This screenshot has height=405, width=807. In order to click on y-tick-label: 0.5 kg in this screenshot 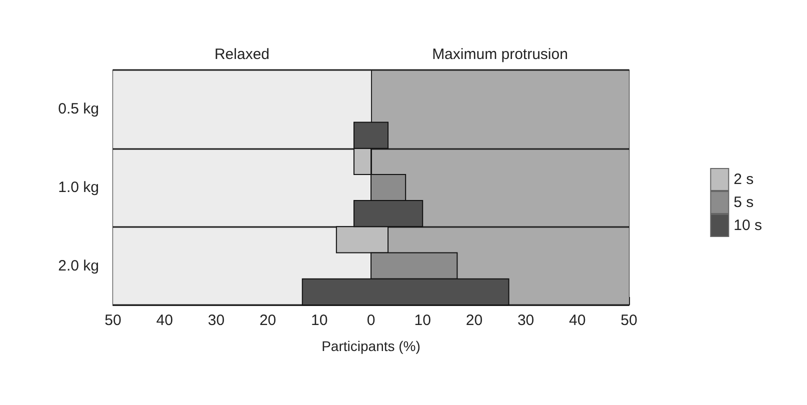, I will do `click(78, 109)`.